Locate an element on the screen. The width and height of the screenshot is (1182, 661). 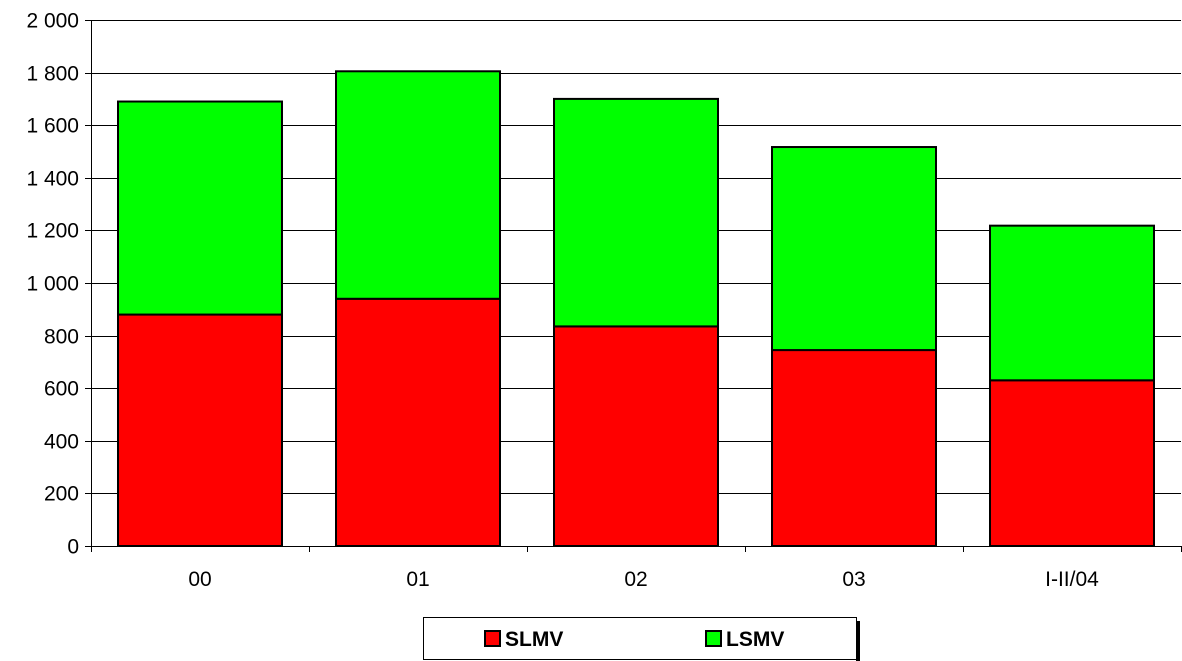
y-tick-label: 800 is located at coordinates (61, 337).